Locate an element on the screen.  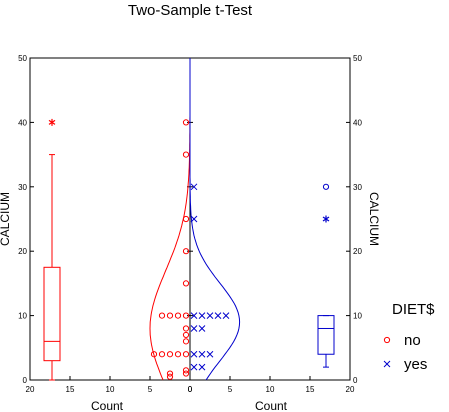
y-tick-label-left: 10 is located at coordinates (22, 316).